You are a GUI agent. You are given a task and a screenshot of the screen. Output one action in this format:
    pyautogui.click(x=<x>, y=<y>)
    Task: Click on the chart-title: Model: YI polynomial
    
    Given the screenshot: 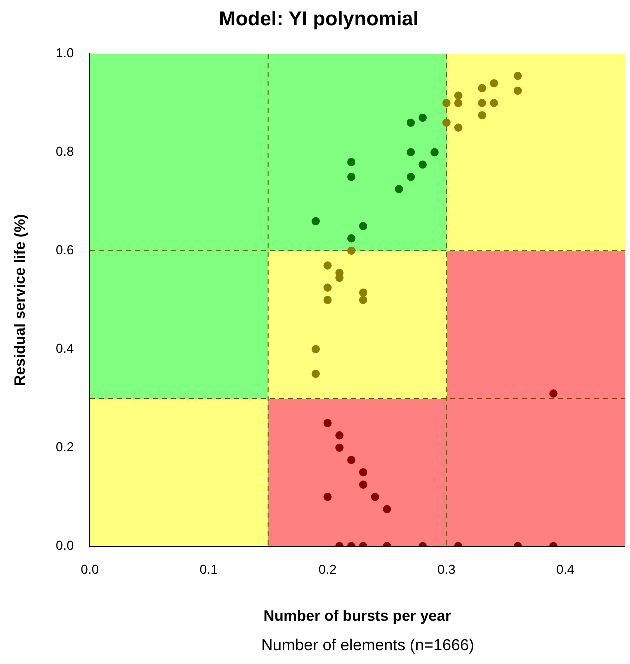 What is the action you would take?
    pyautogui.click(x=319, y=19)
    